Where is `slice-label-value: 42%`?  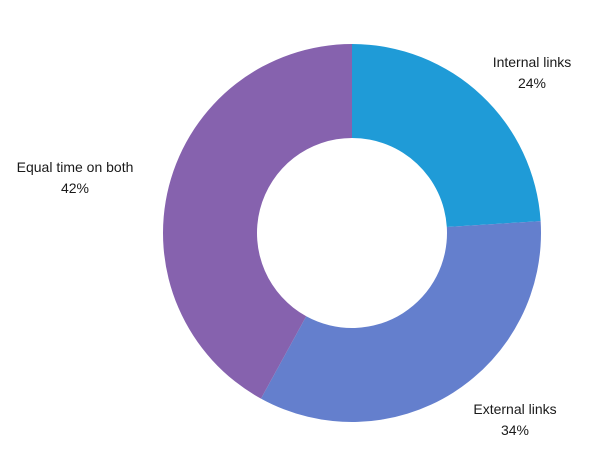 slice-label-value: 42% is located at coordinates (75, 188).